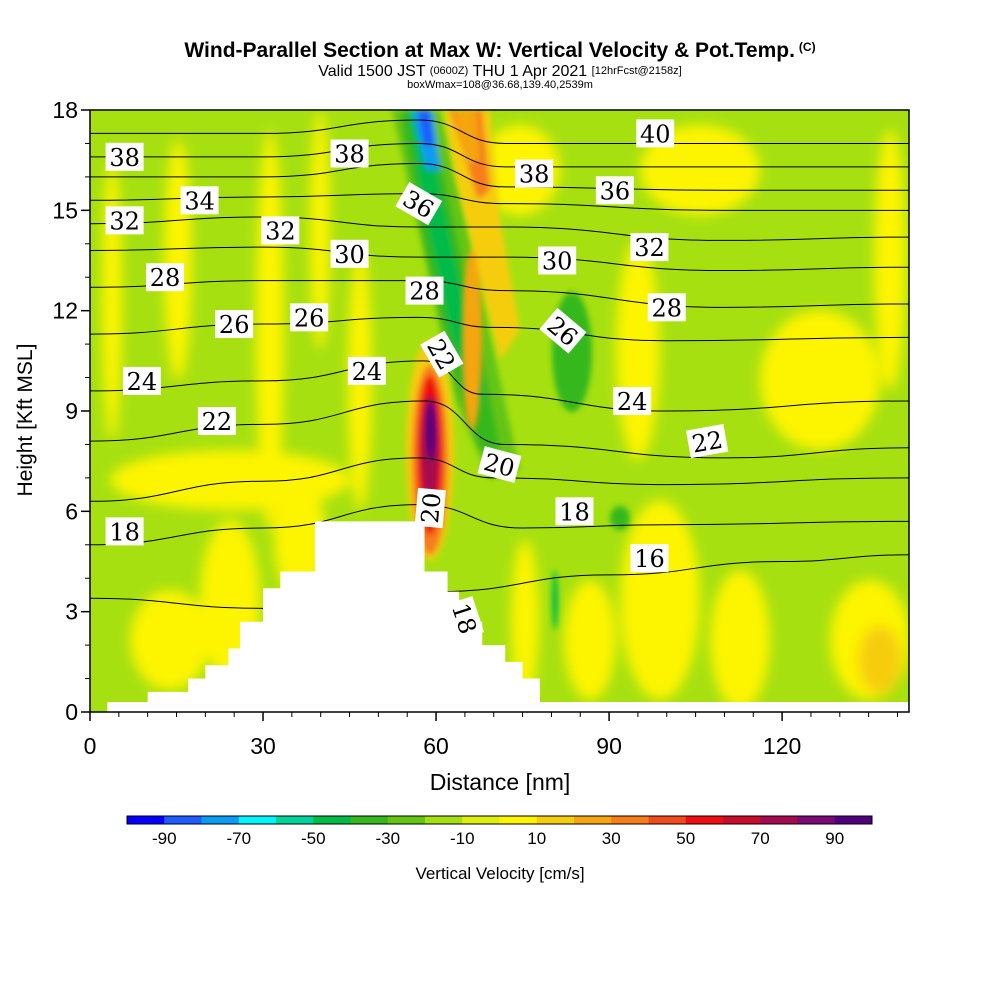 The image size is (1000, 1000). I want to click on subtitle-utc: (0600Z), so click(449, 71).